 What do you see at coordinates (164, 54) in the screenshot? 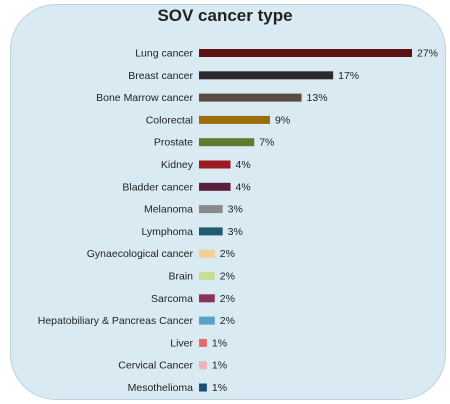
I see `category-label: Lung cancer` at bounding box center [164, 54].